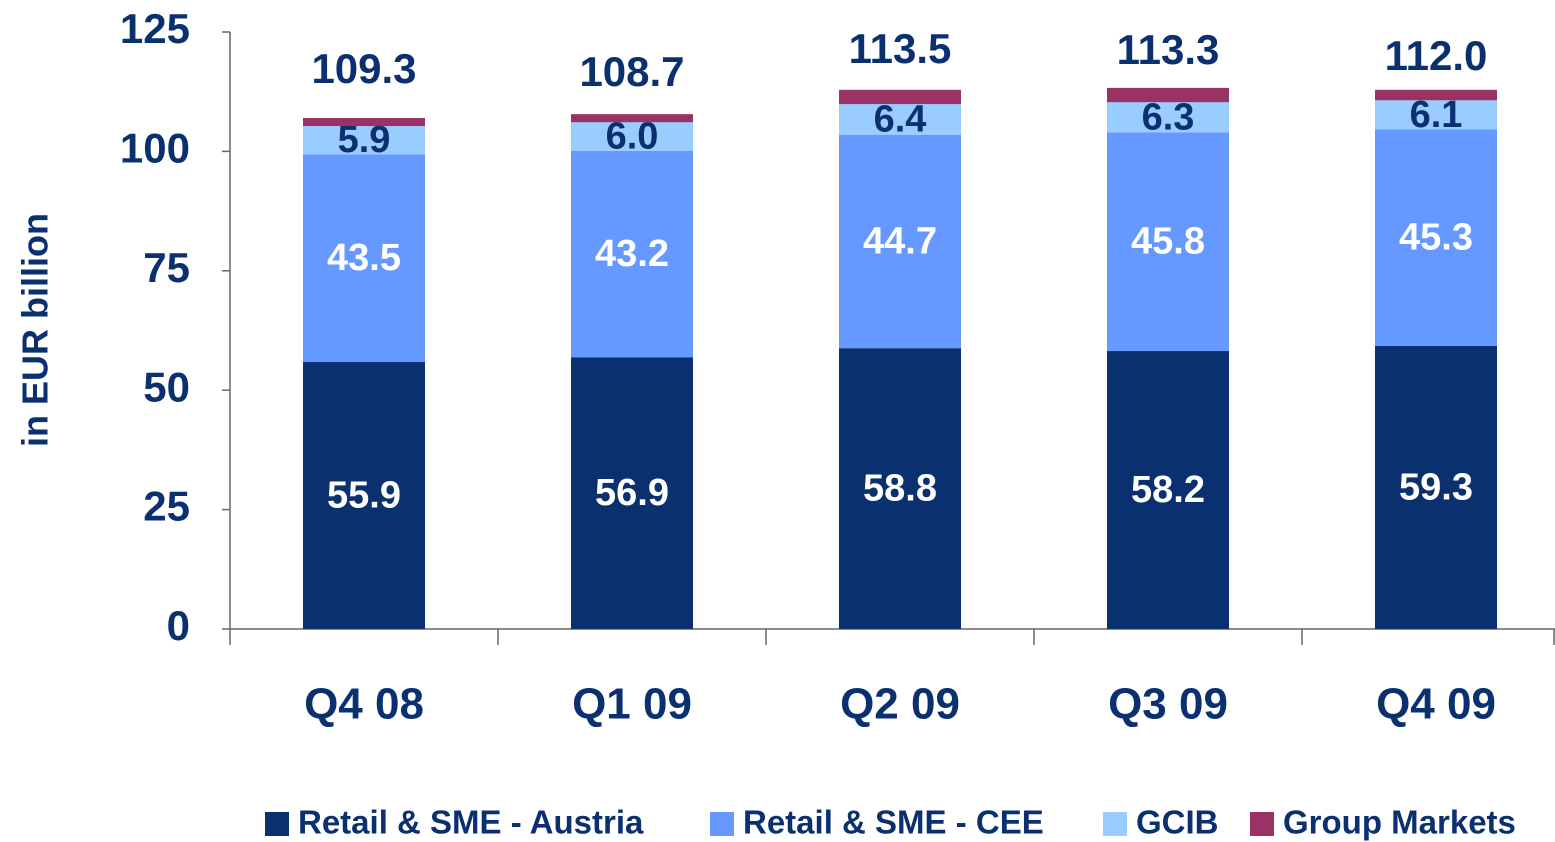 Image resolution: width=1555 pixels, height=842 pixels. Describe the element at coordinates (1399, 822) in the screenshot. I see `legend-label: Group Markets` at that location.